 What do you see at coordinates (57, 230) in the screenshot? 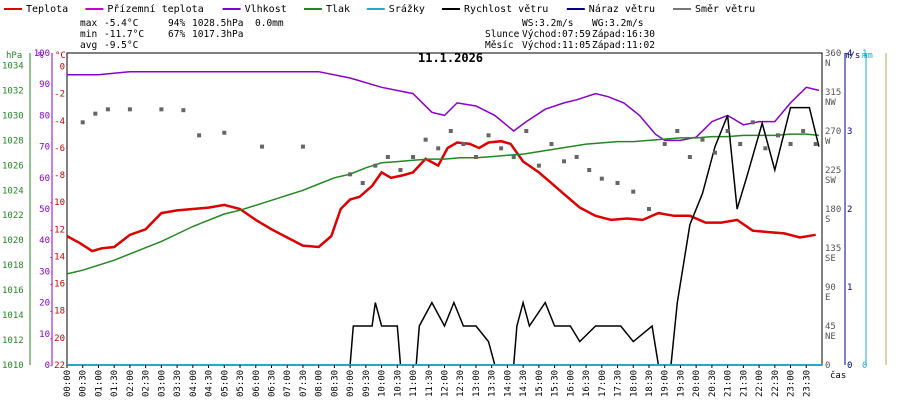
I see `temp-tick-6: -12` at bounding box center [57, 230].